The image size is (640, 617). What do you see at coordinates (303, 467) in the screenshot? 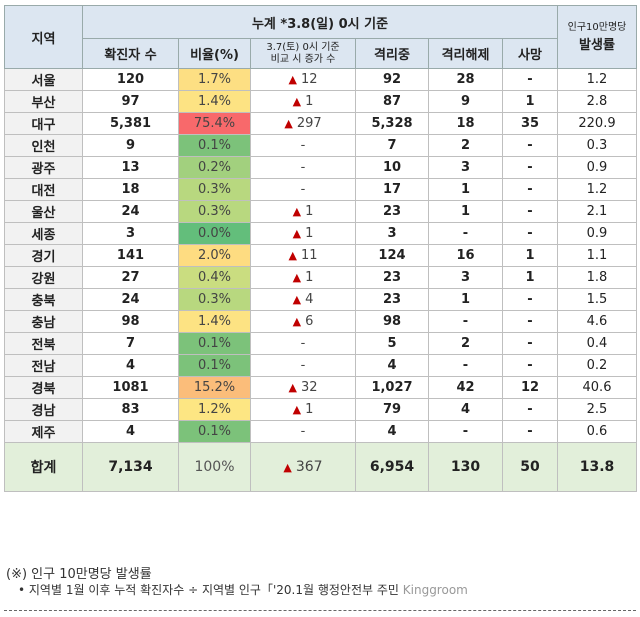
I see `increase-cell: ▲ 367` at bounding box center [303, 467].